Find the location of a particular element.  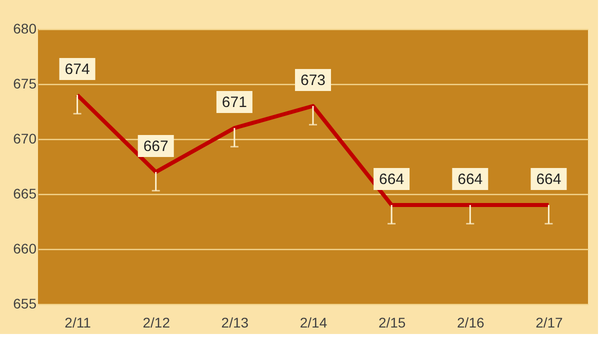

x-tick-label: 2/13 is located at coordinates (235, 322).